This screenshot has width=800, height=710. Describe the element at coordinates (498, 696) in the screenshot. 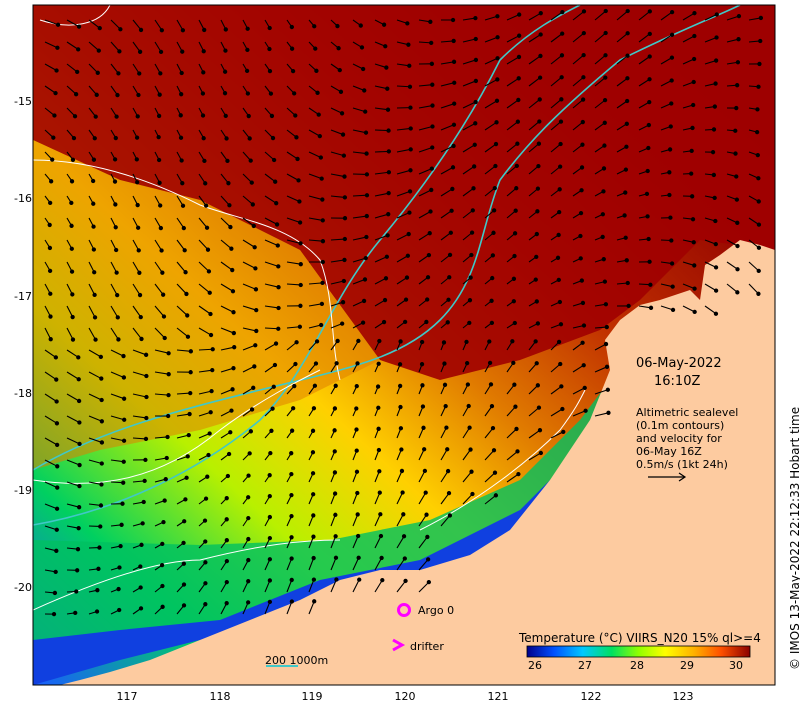

I see `lon-label: 121` at that location.